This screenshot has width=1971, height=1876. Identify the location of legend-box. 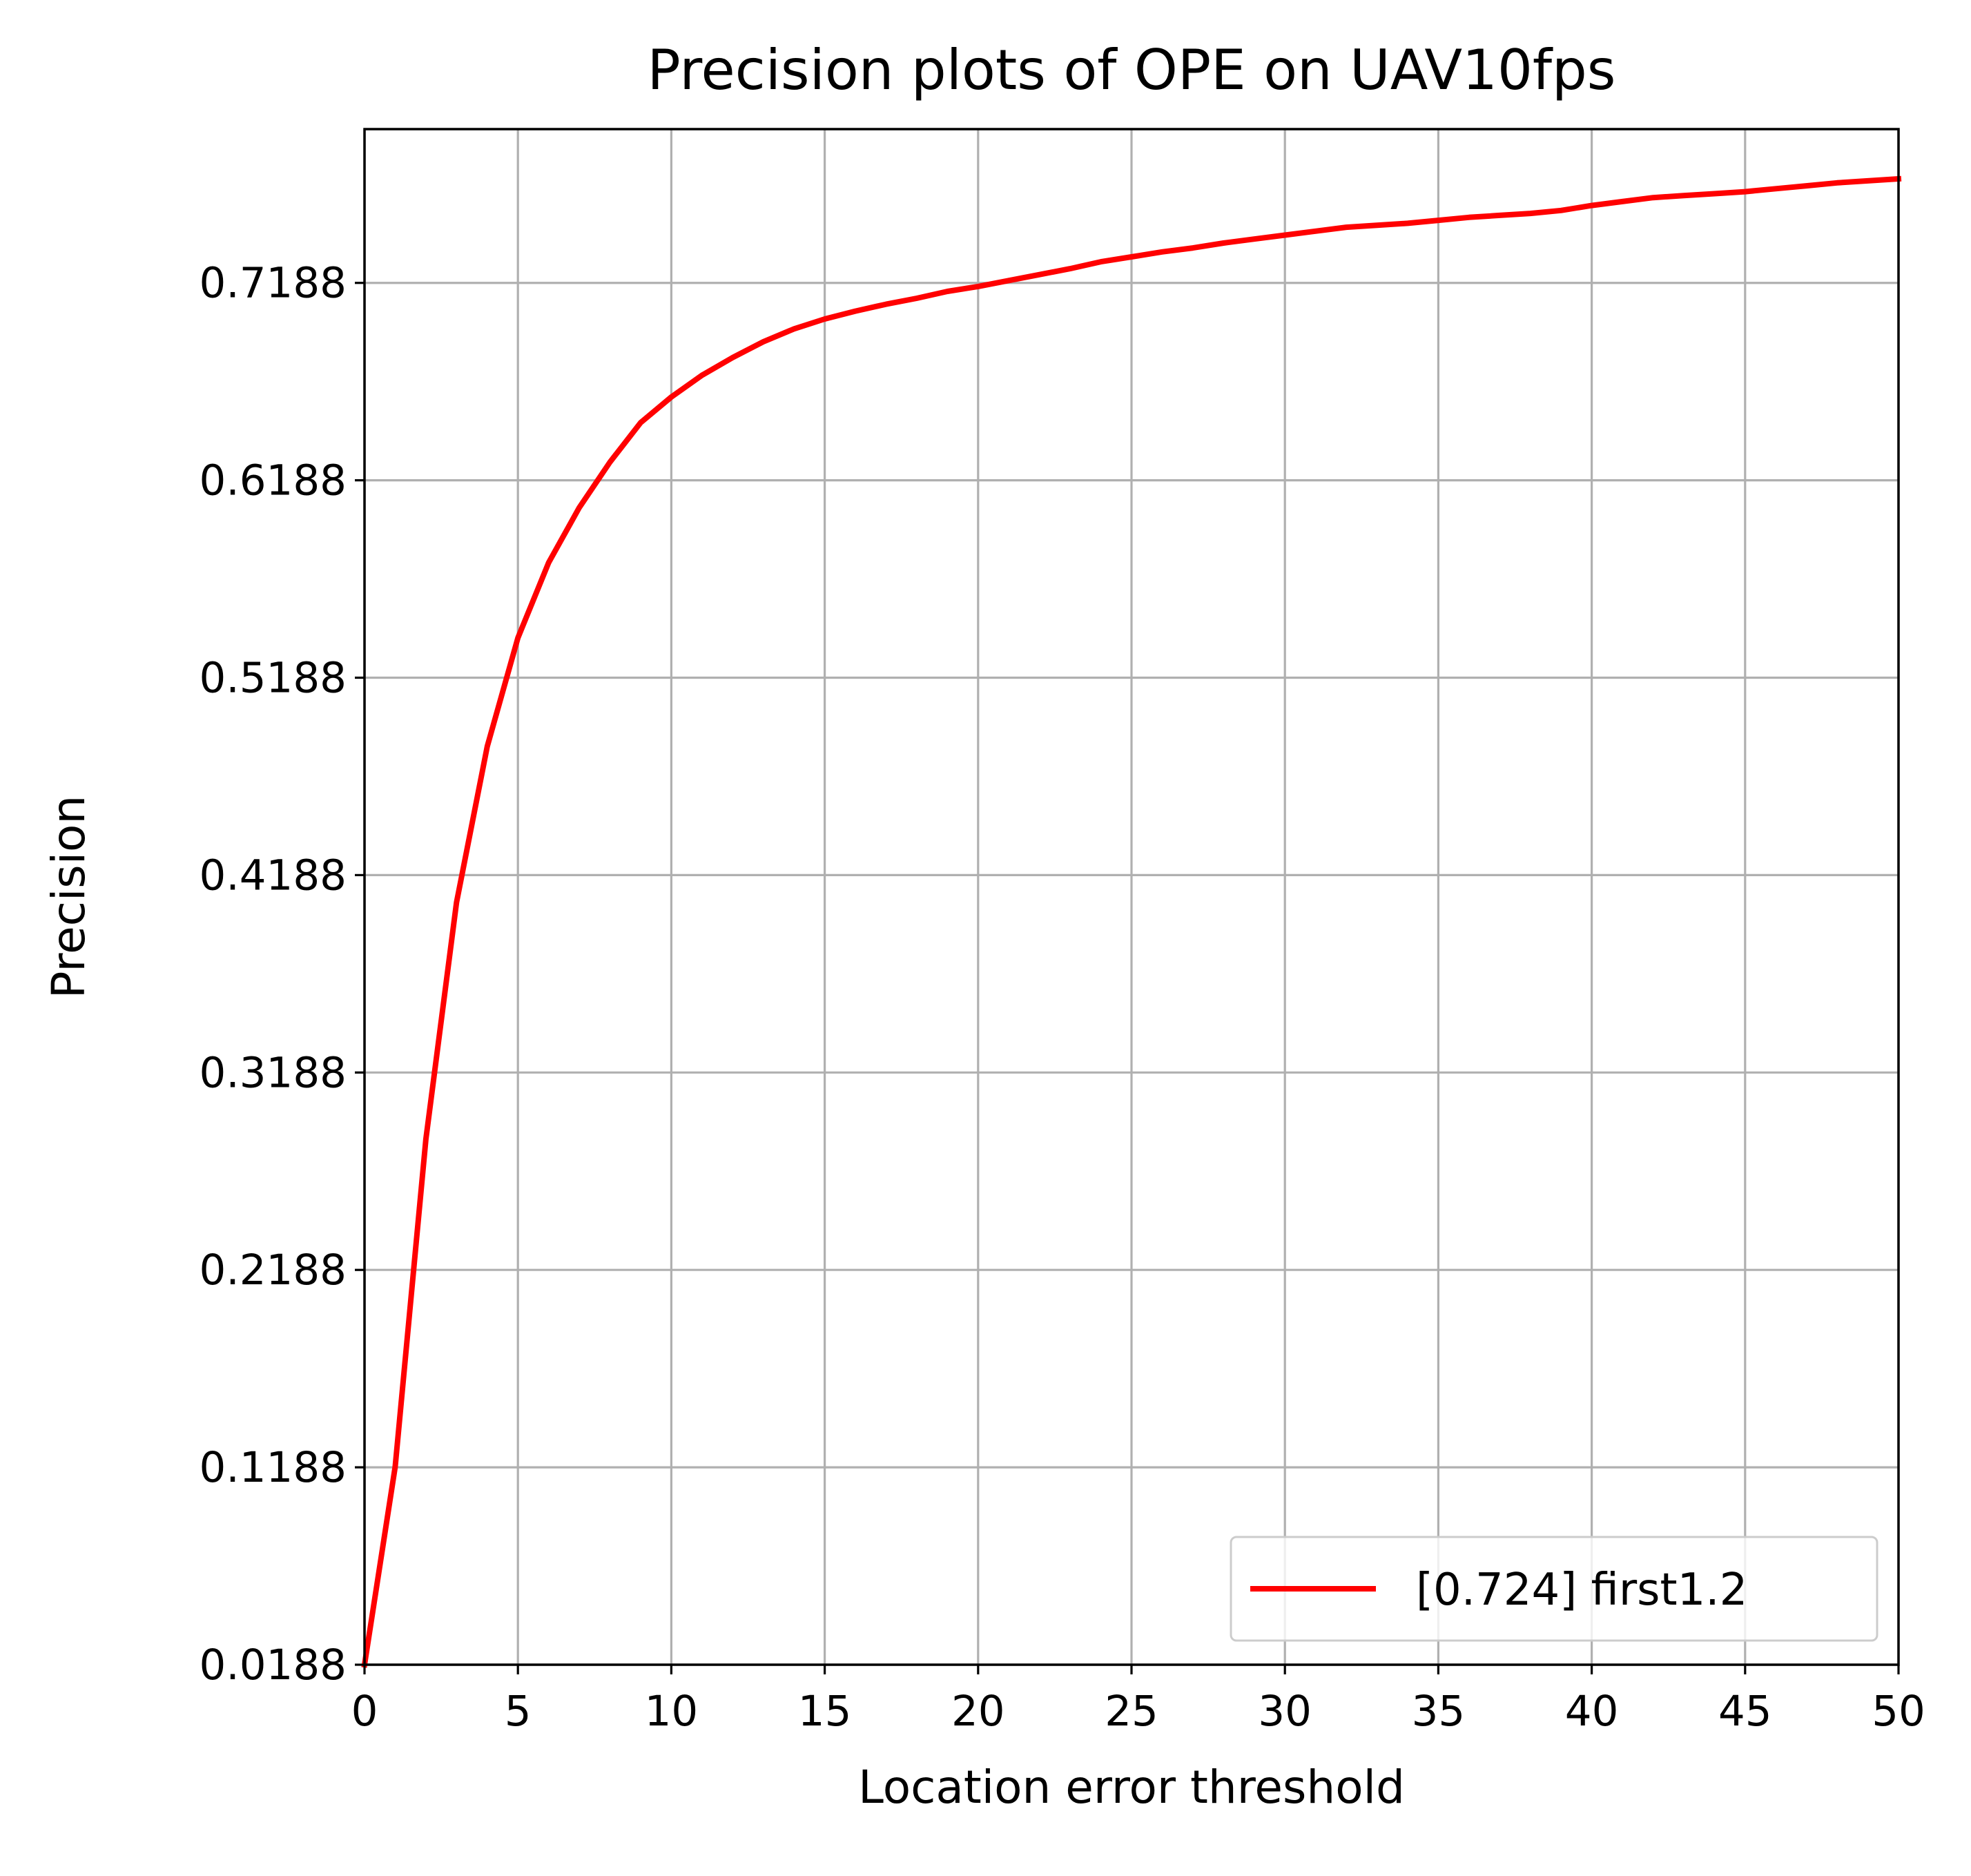
(1554, 1589).